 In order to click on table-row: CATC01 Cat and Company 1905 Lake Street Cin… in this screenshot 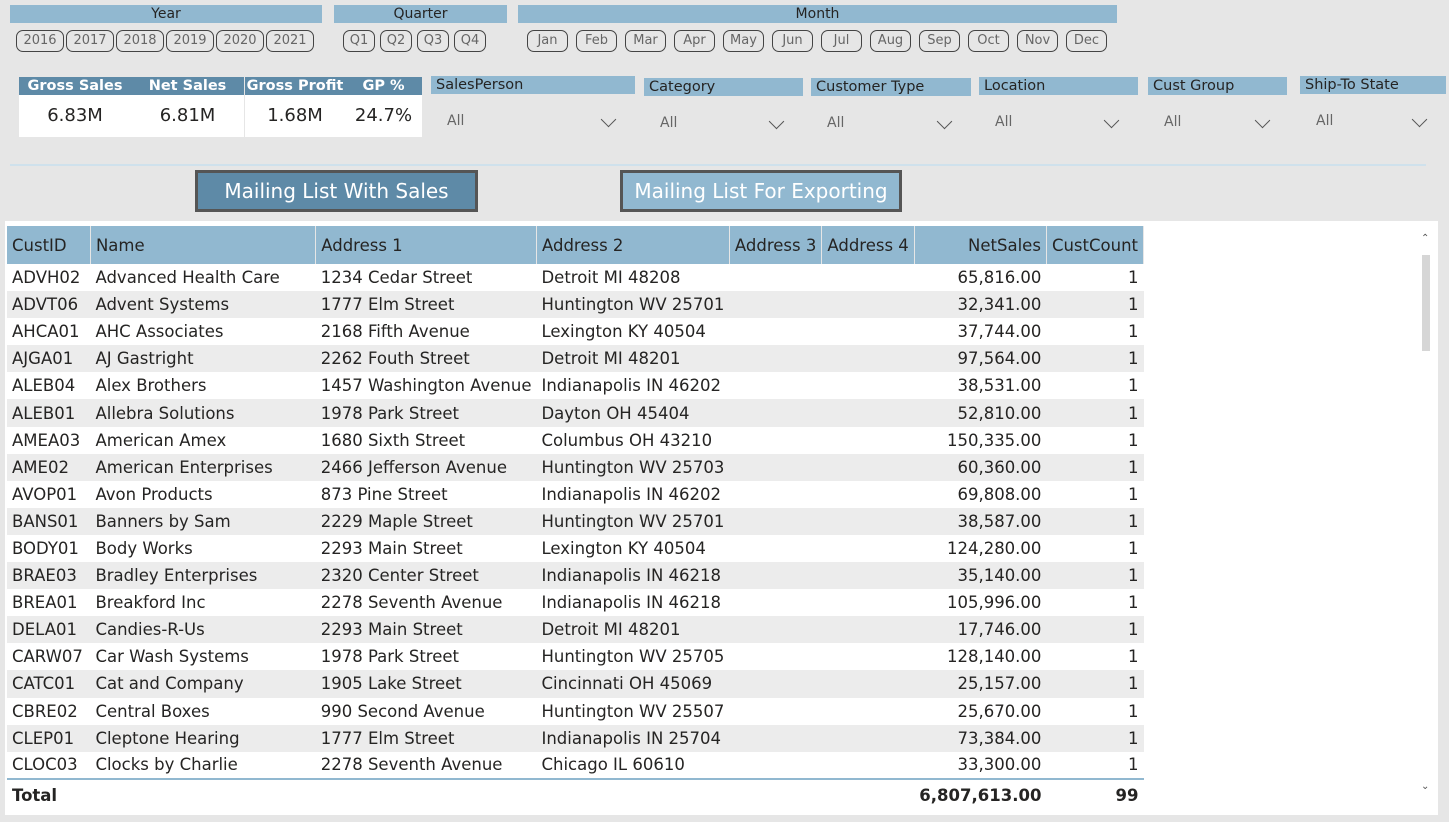, I will do `click(575, 684)`.